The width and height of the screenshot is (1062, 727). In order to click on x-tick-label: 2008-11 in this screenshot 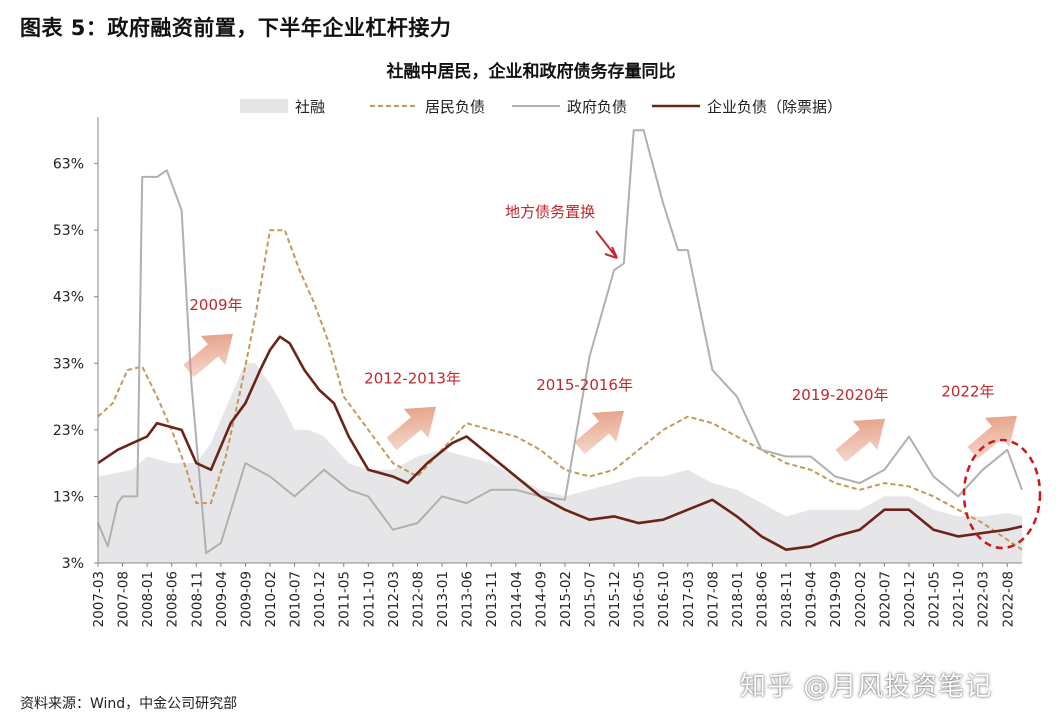, I will do `click(197, 599)`.